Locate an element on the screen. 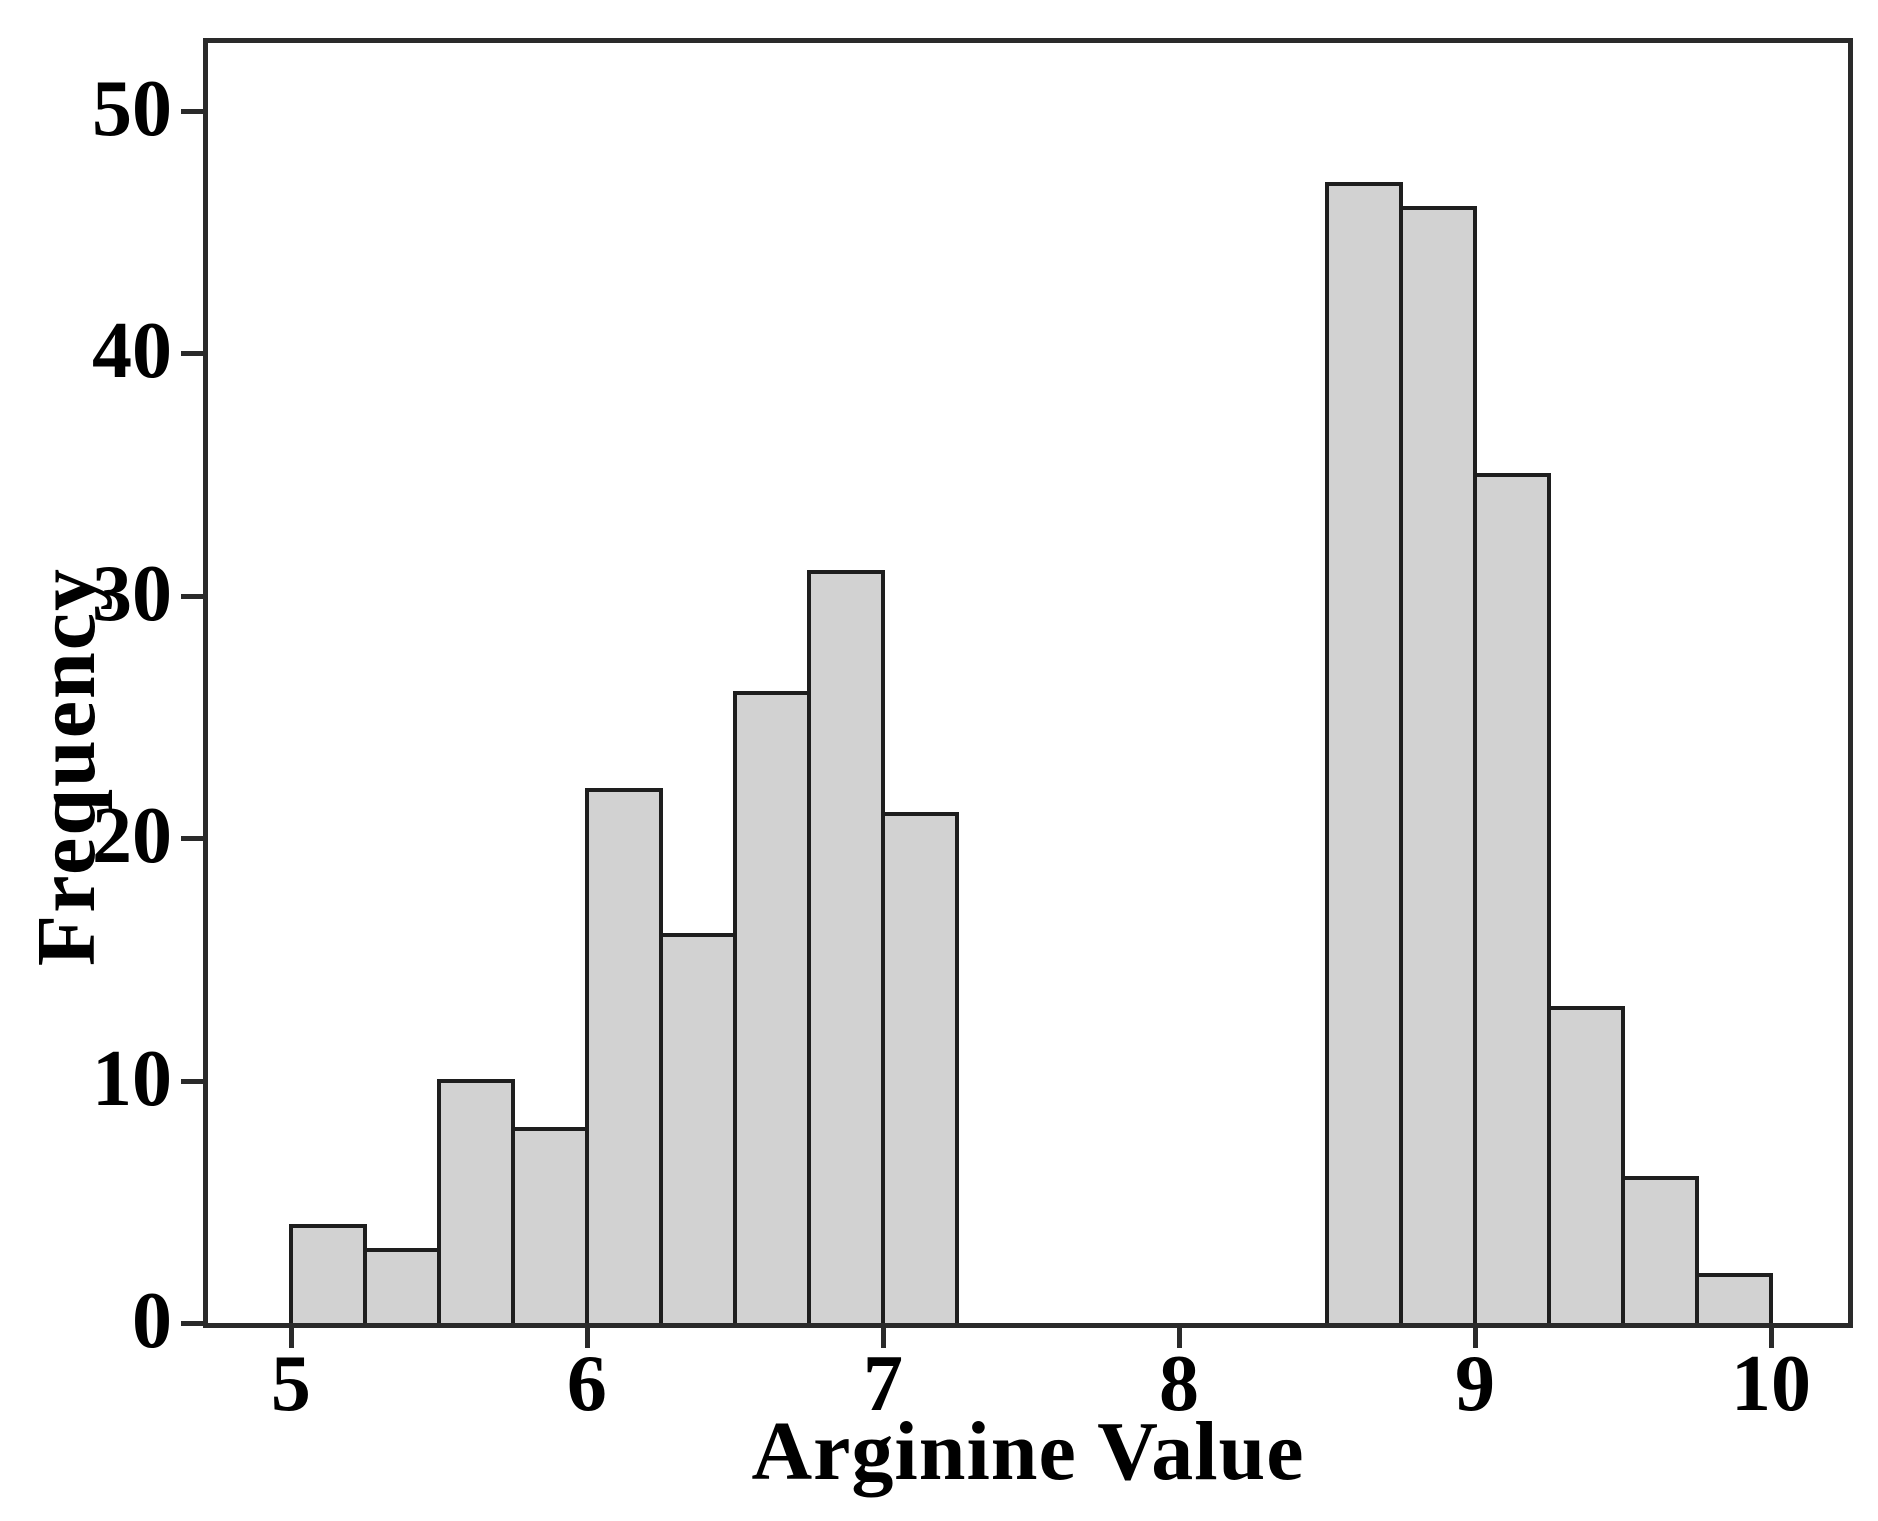 This screenshot has width=1878, height=1521. y-tick-label: 0 is located at coordinates (152, 1321).